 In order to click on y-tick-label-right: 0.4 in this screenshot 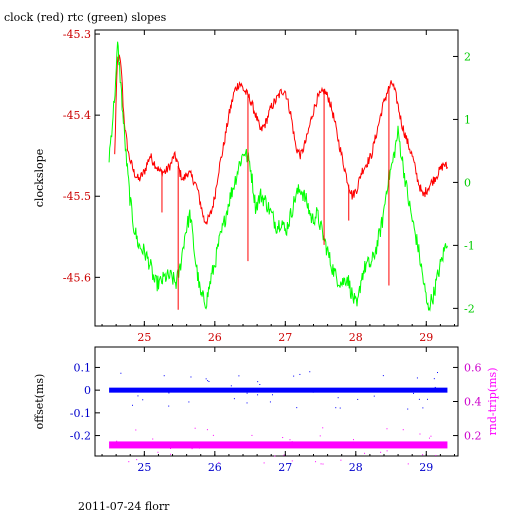, I will do `click(473, 402)`.